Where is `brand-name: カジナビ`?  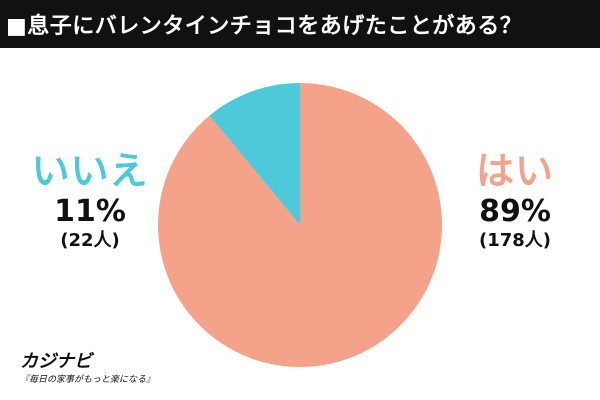 brand-name: カジナビ is located at coordinates (56, 361).